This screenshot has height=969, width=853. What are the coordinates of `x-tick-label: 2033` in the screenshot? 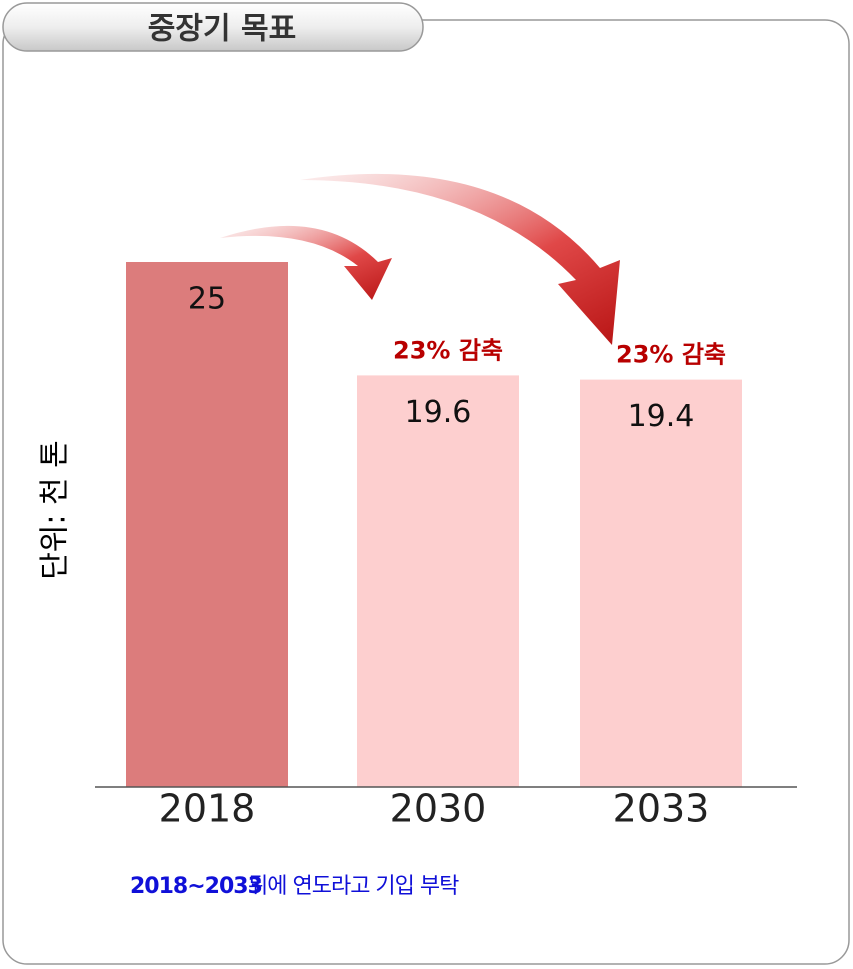 It's located at (661, 809).